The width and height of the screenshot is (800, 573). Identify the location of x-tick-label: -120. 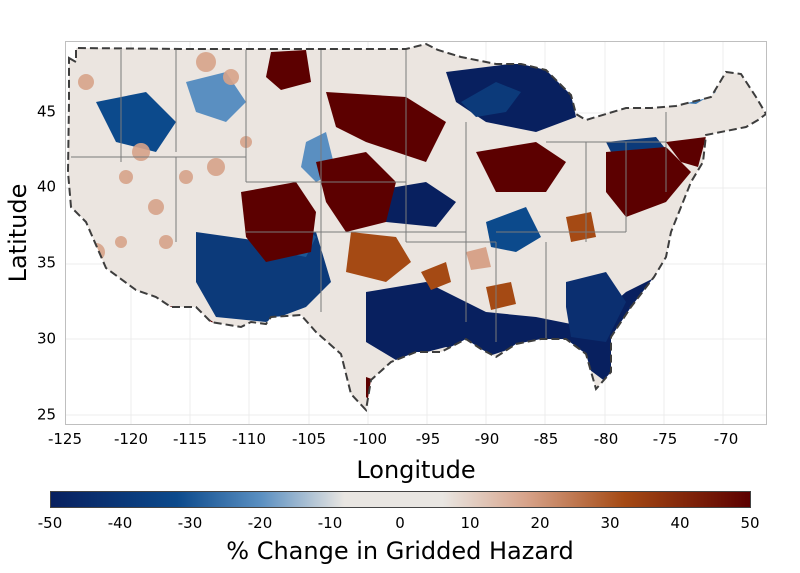
(131, 439).